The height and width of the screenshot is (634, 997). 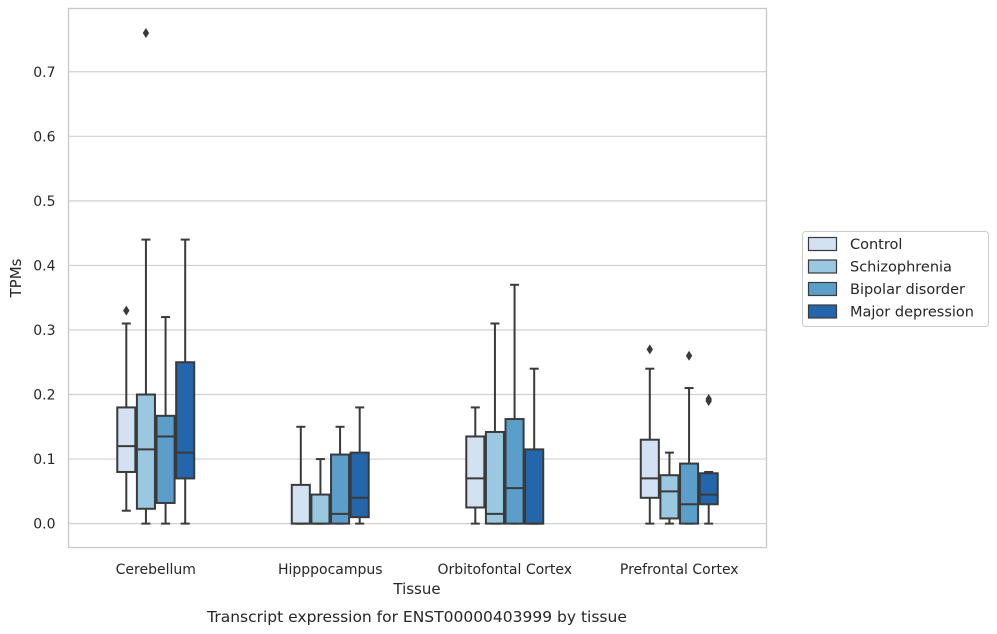 I want to click on y-tick-label: 0.0, so click(x=44, y=525).